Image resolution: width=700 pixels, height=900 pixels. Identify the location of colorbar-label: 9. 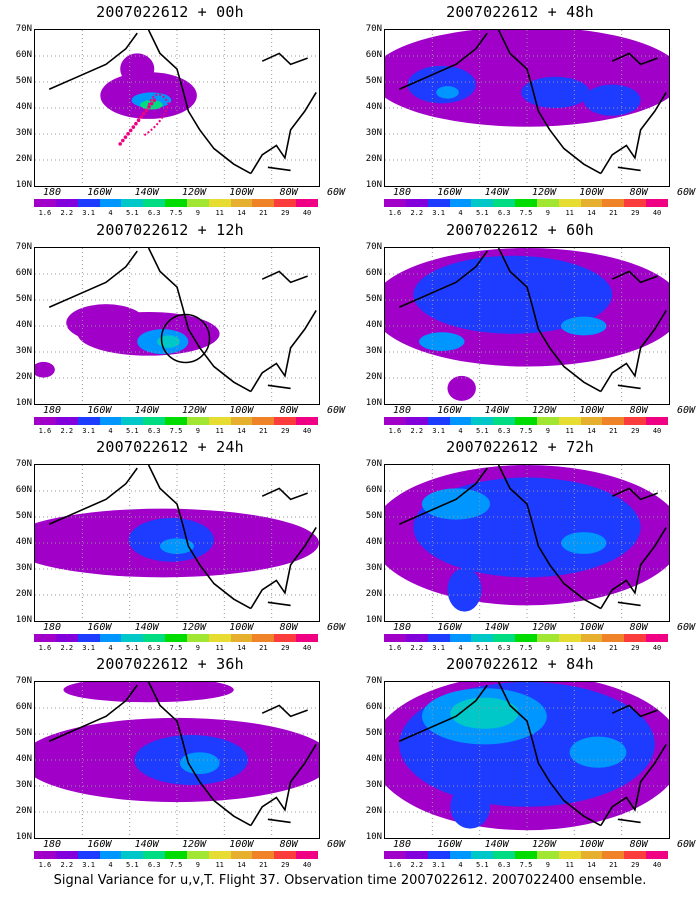
(547, 865).